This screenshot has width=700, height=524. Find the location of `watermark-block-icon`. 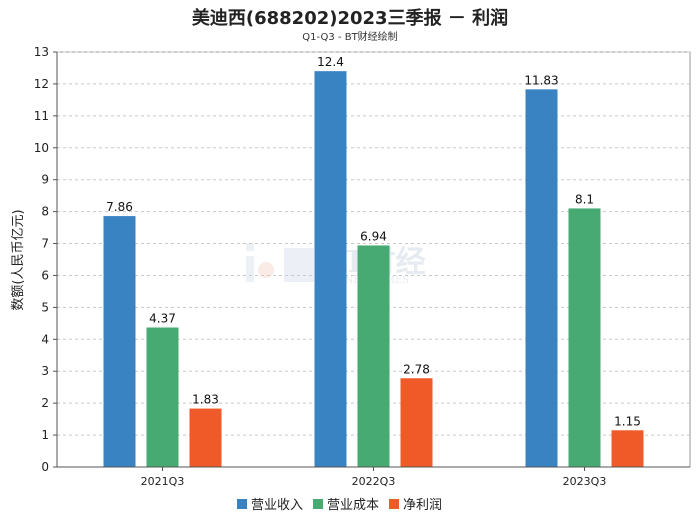

watermark-block-icon is located at coordinates (299, 265).